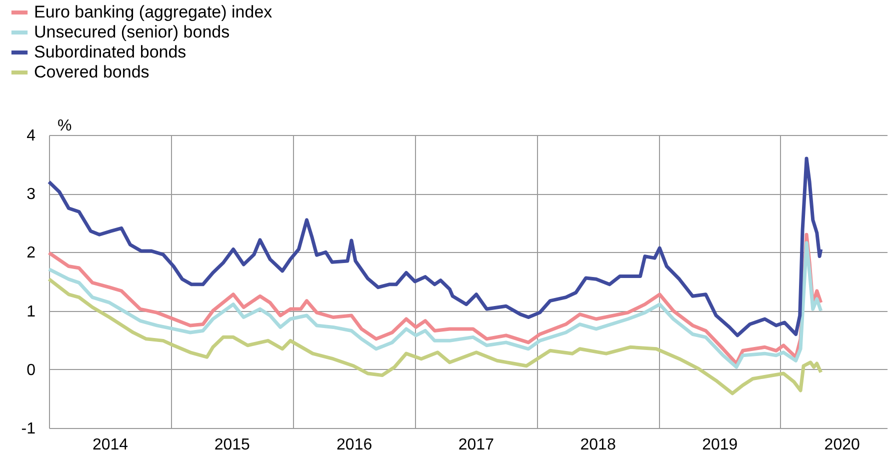 This screenshot has width=888, height=463. Describe the element at coordinates (65, 126) in the screenshot. I see `y-axis-title: %` at that location.